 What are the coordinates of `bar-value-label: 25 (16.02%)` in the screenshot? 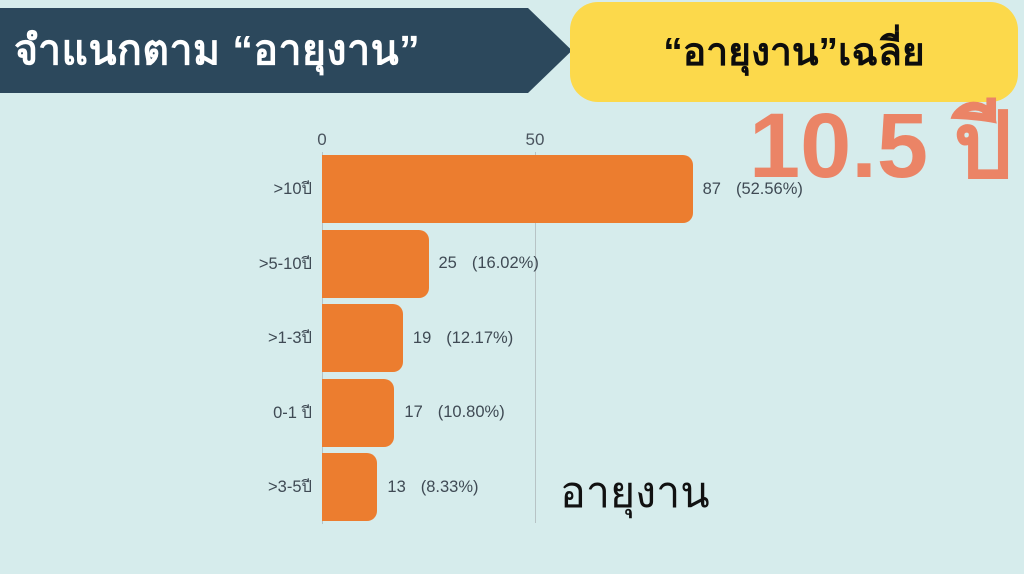 It's located at (489, 263).